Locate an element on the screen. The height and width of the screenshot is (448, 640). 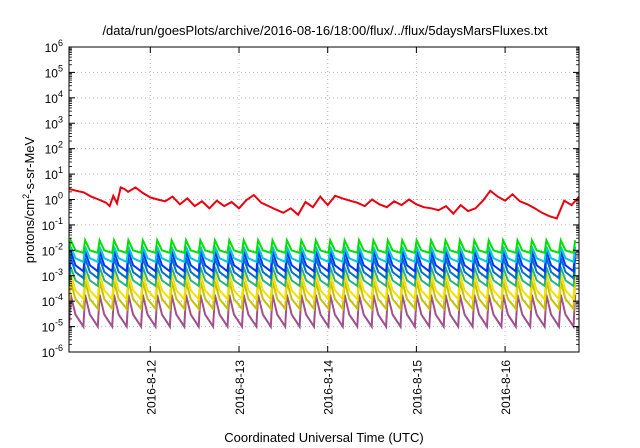
y-axis-label-exponent: 2 is located at coordinates (26, 196).